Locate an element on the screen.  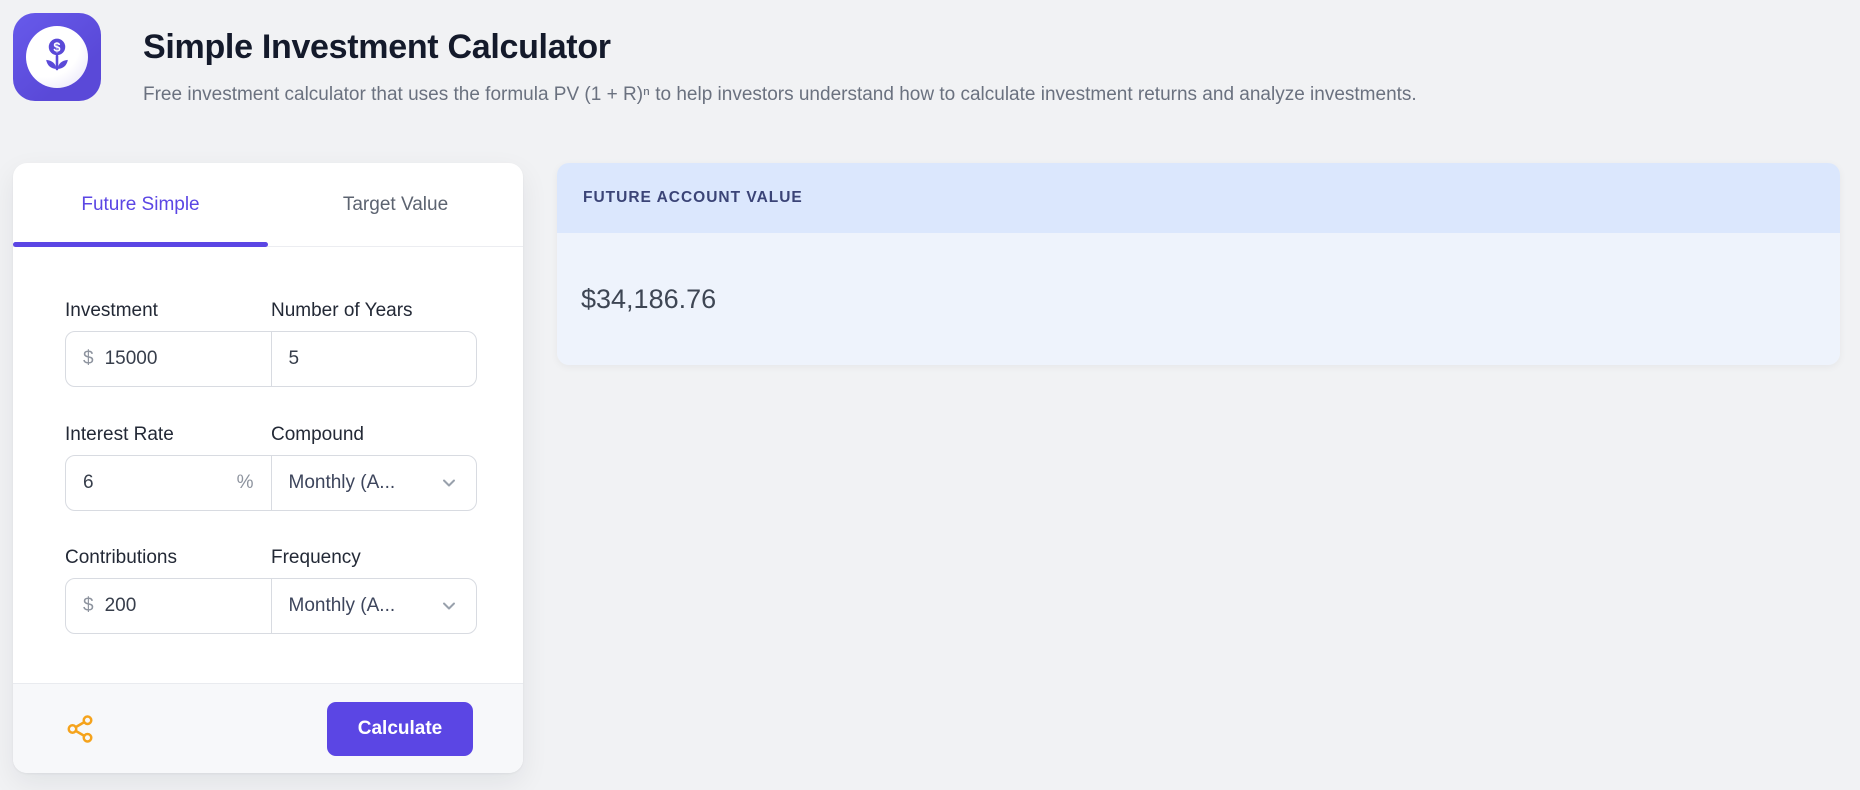
tab-future-simple: Future Simple is located at coordinates (140, 205).